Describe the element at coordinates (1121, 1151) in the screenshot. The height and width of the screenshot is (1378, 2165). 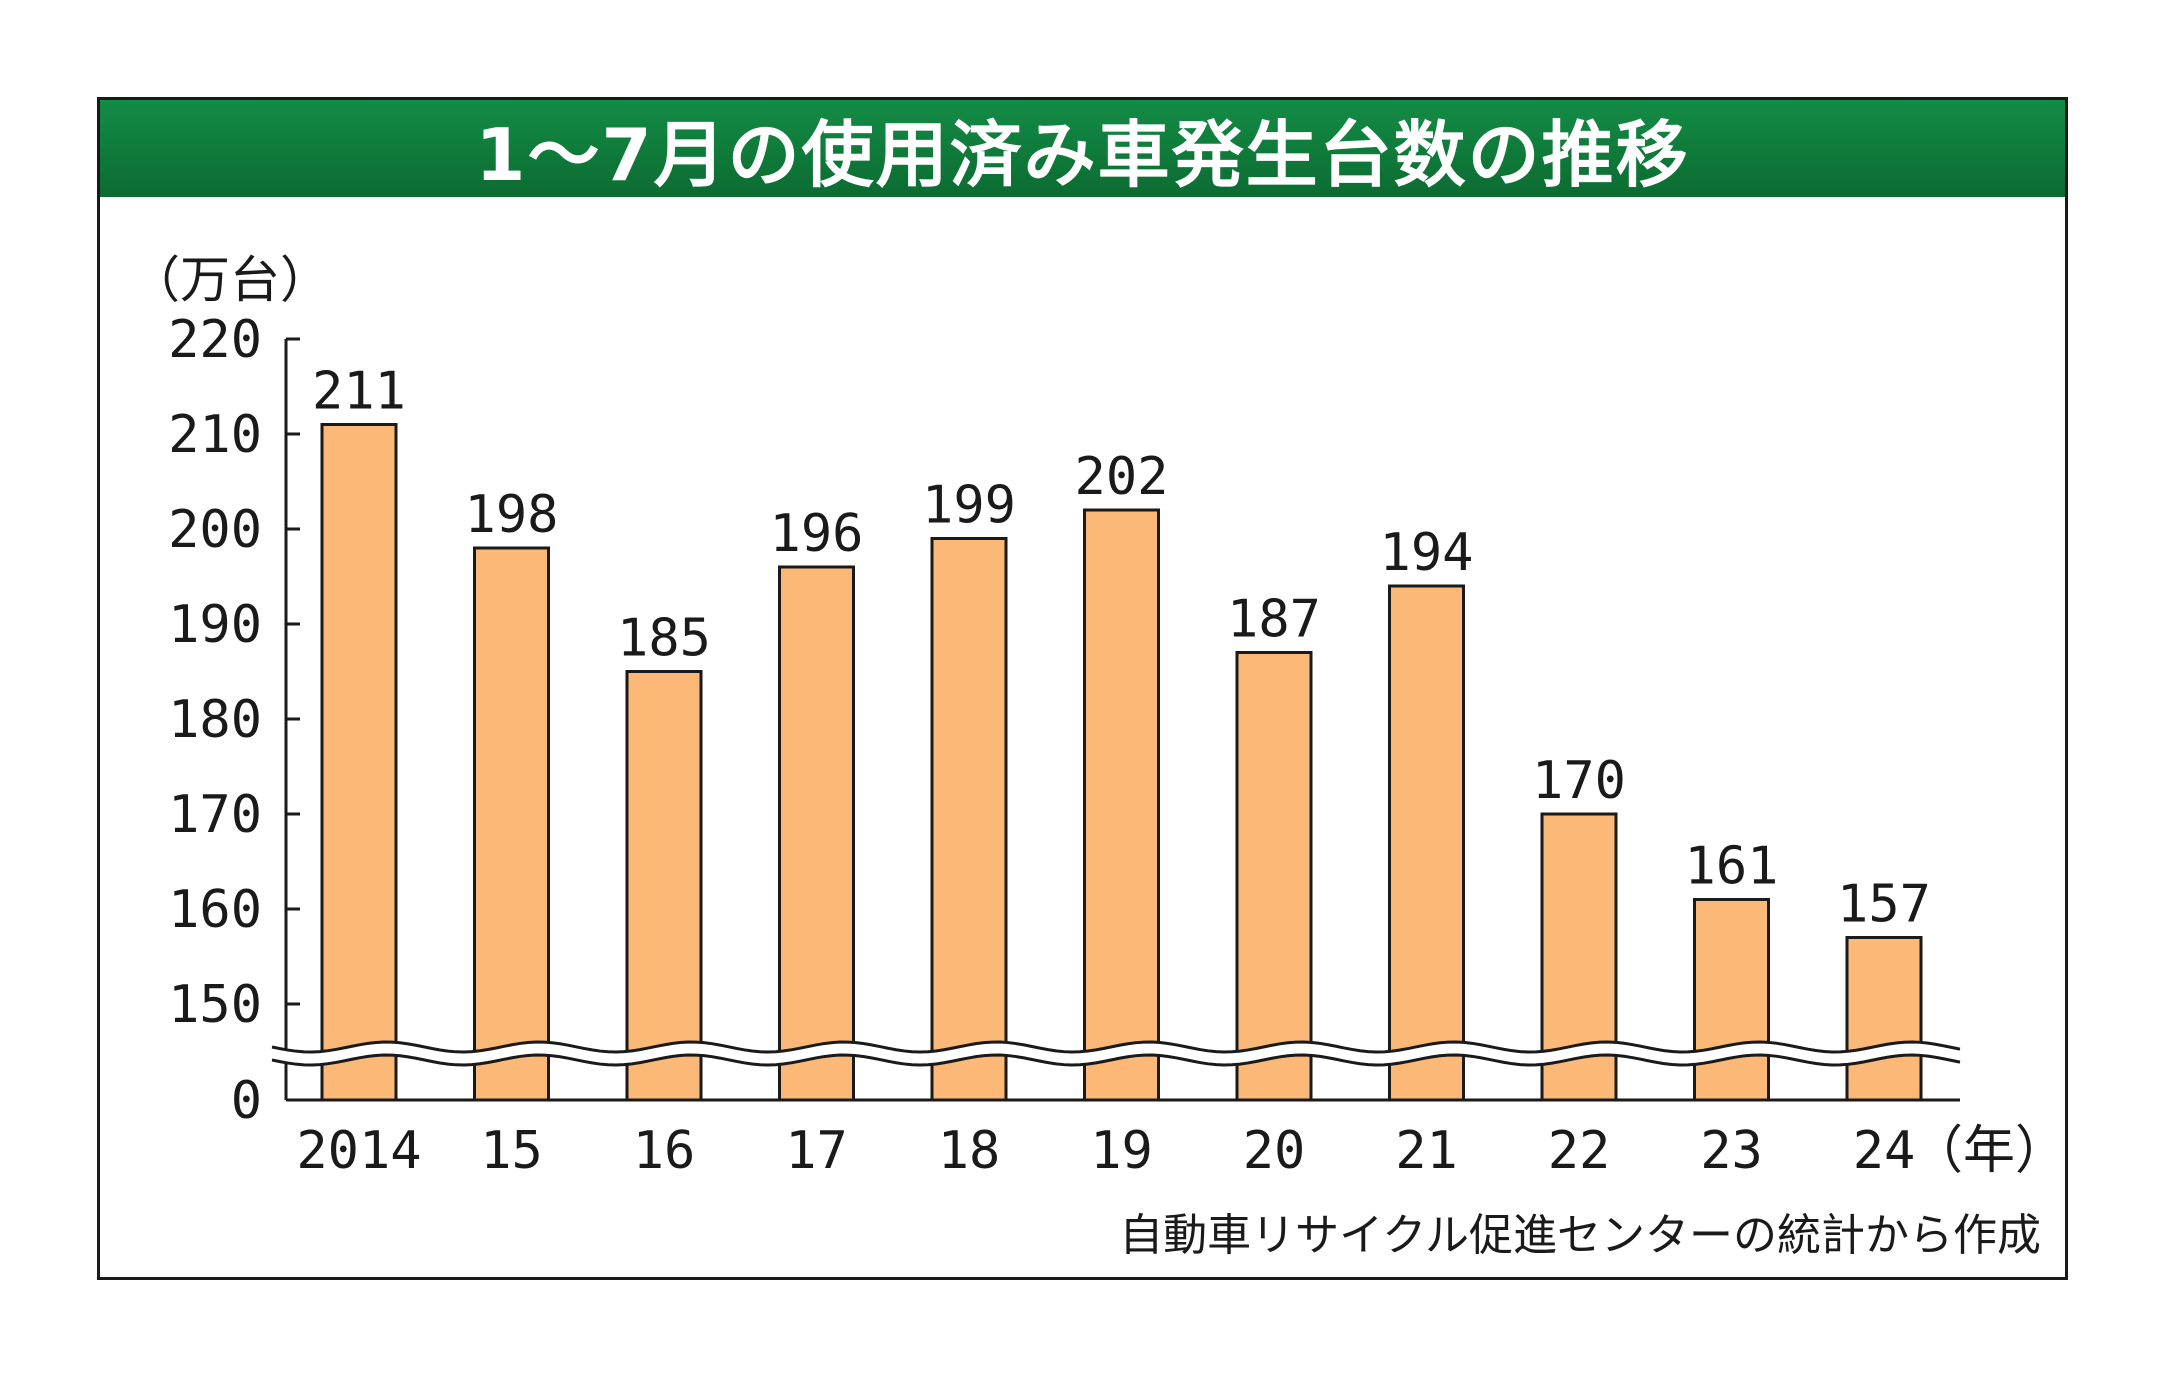
I see `x-tick-label: 19` at that location.